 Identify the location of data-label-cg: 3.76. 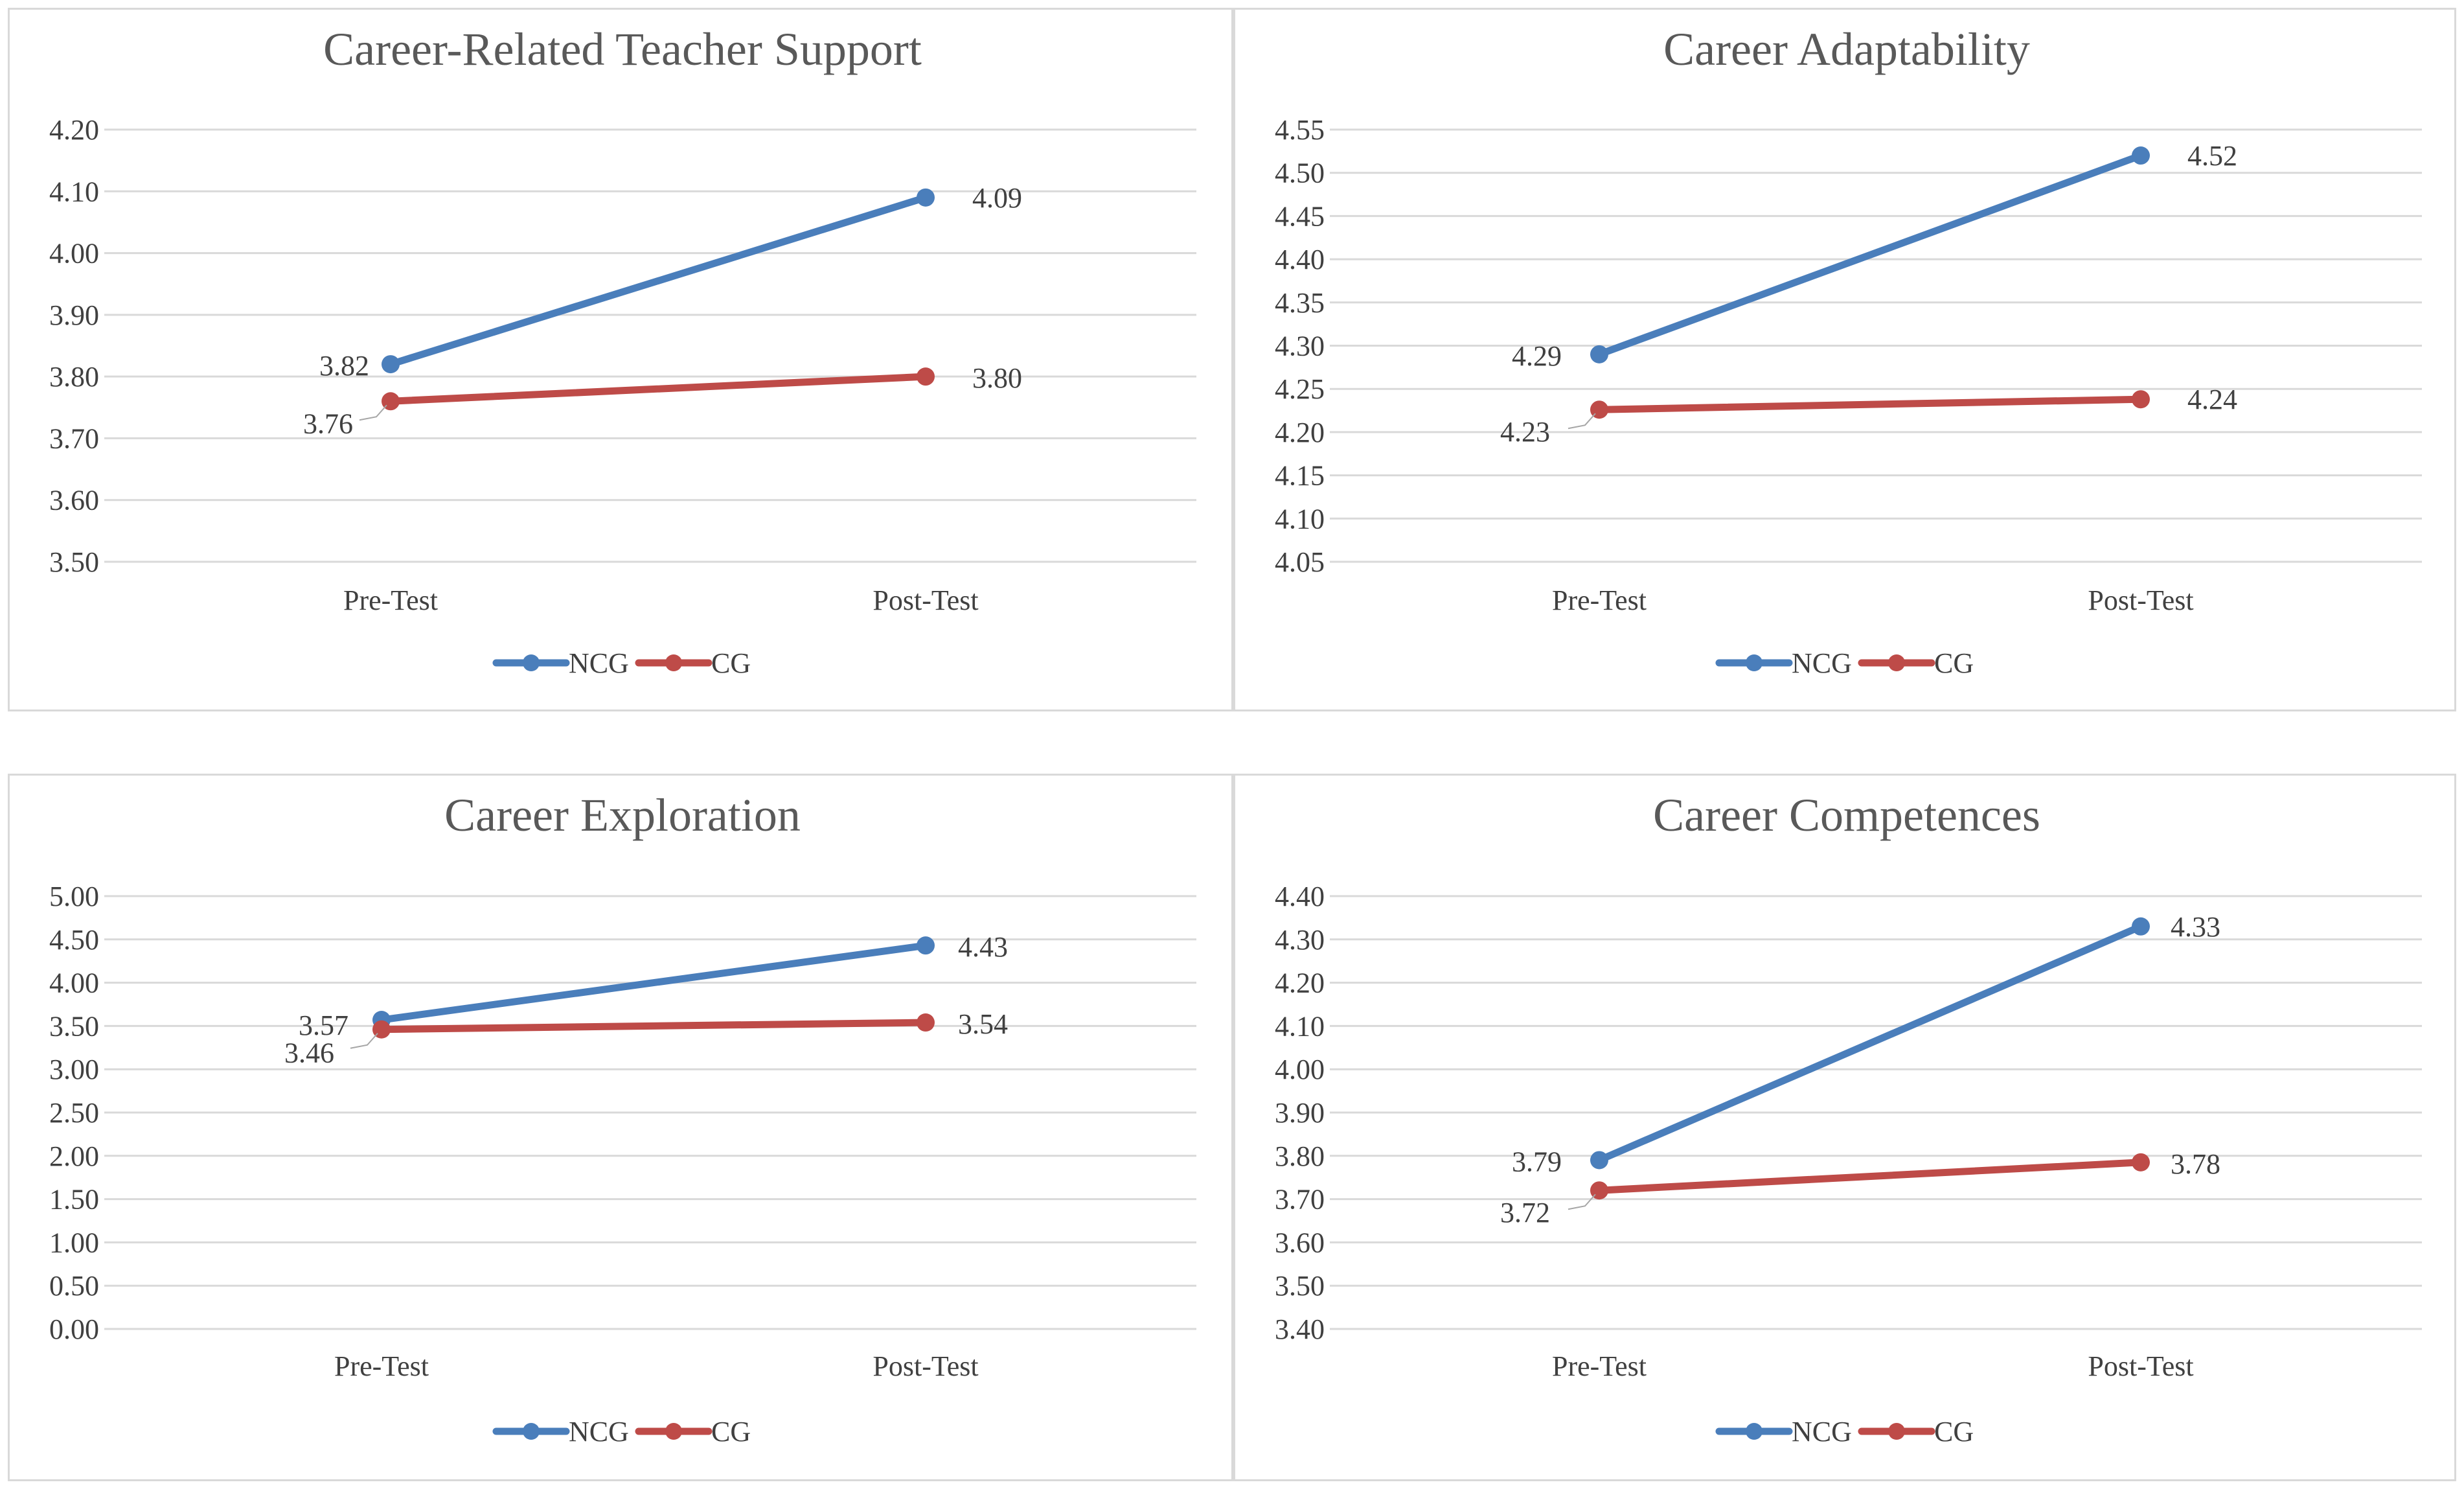
(328, 423).